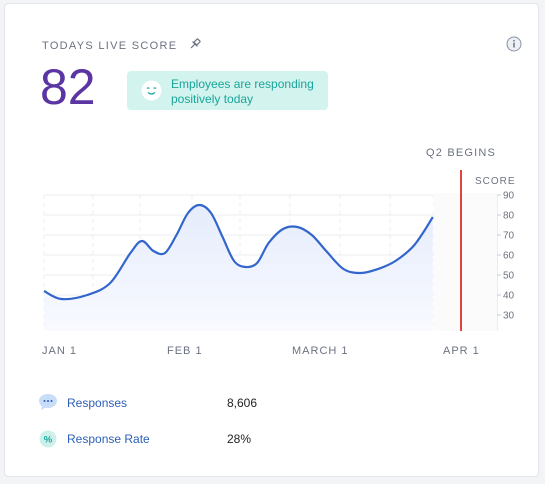  What do you see at coordinates (461, 153) in the screenshot?
I see `q2-annotation: Q2 BEGINS` at bounding box center [461, 153].